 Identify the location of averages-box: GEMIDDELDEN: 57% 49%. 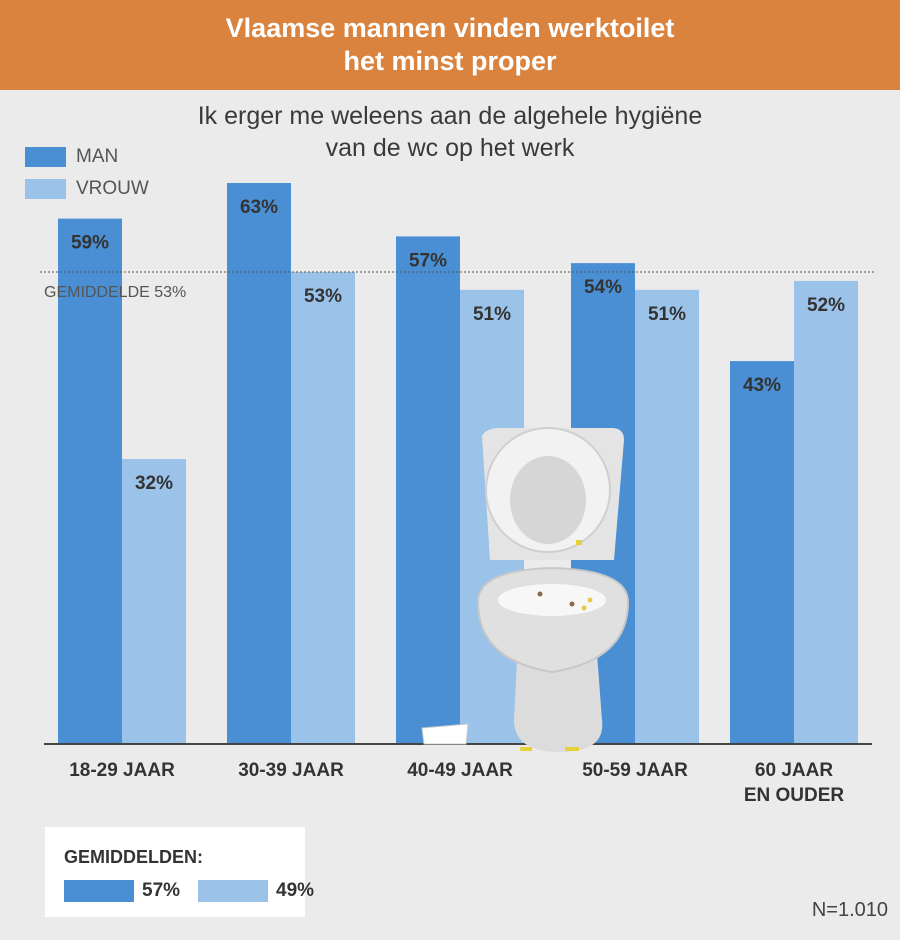
(179, 872).